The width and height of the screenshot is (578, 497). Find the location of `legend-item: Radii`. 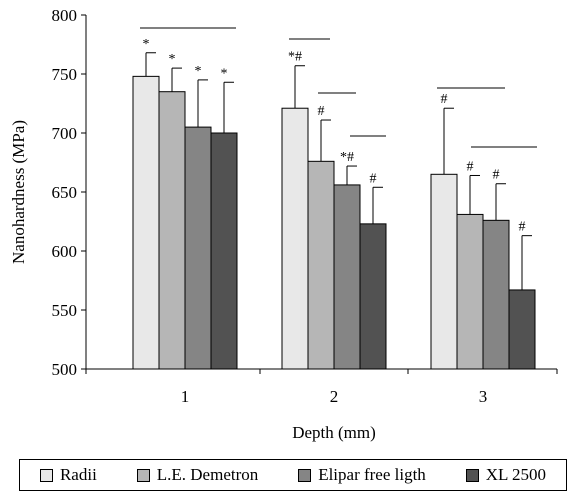

legend-item: Radii is located at coordinates (68, 475).